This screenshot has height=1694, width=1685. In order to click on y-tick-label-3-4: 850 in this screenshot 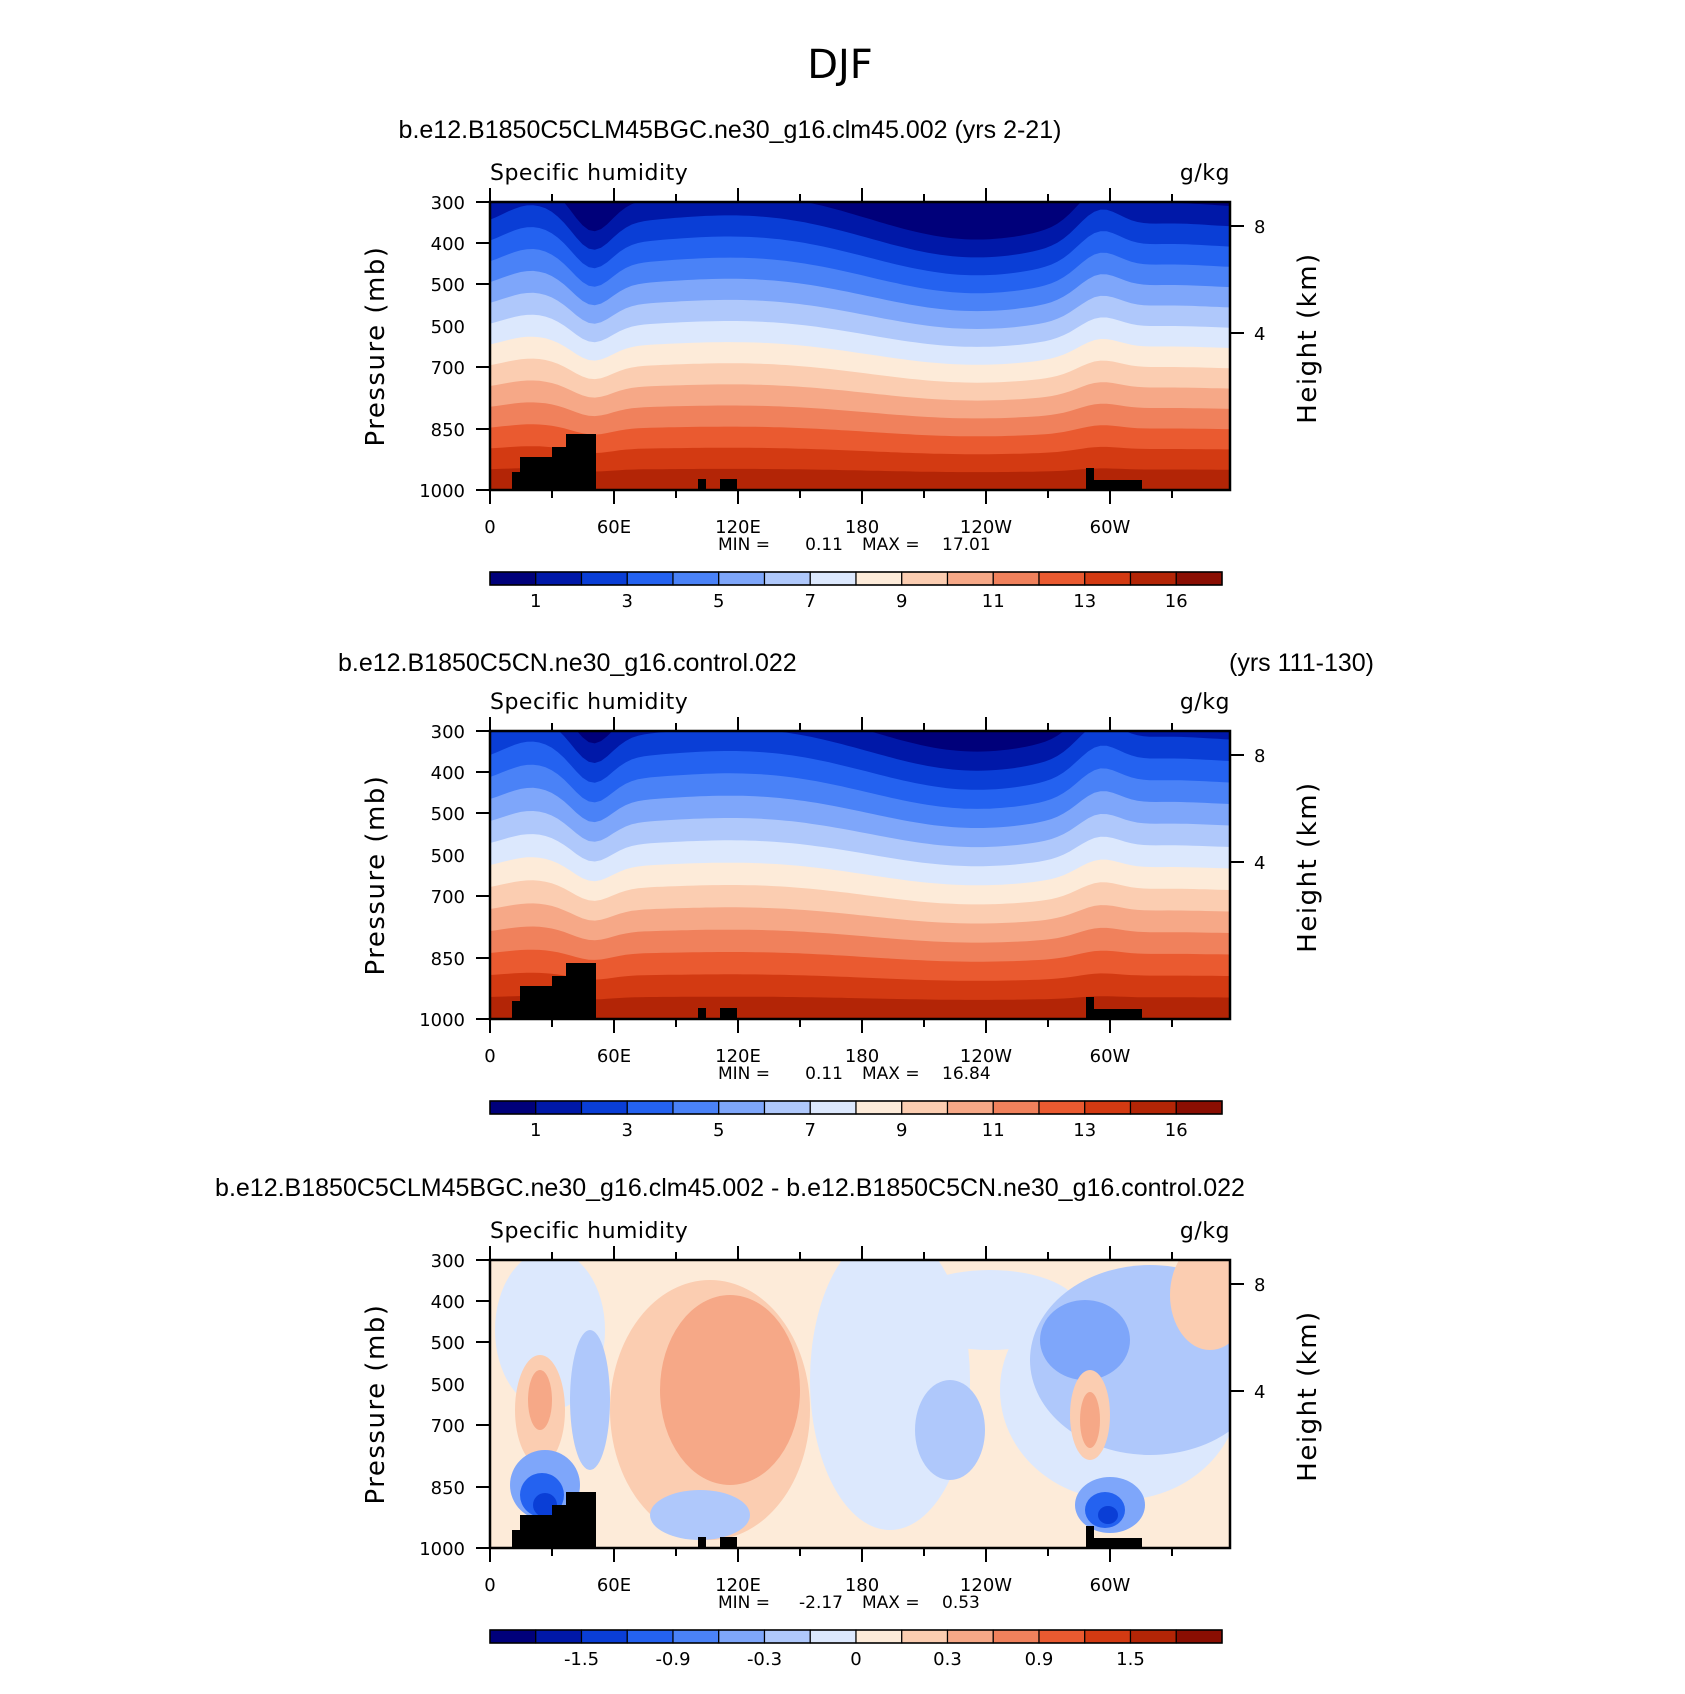, I will do `click(448, 1488)`.